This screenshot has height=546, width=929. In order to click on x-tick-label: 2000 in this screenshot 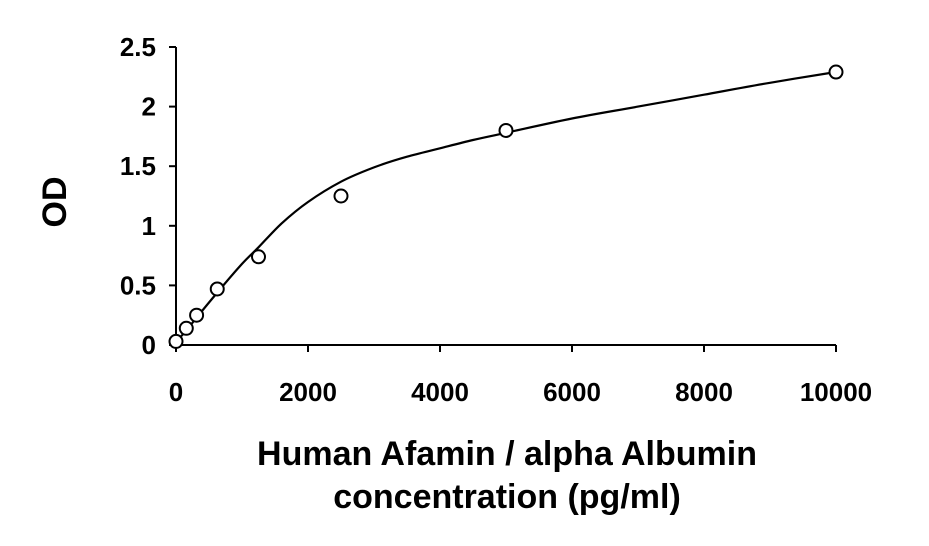, I will do `click(308, 392)`.